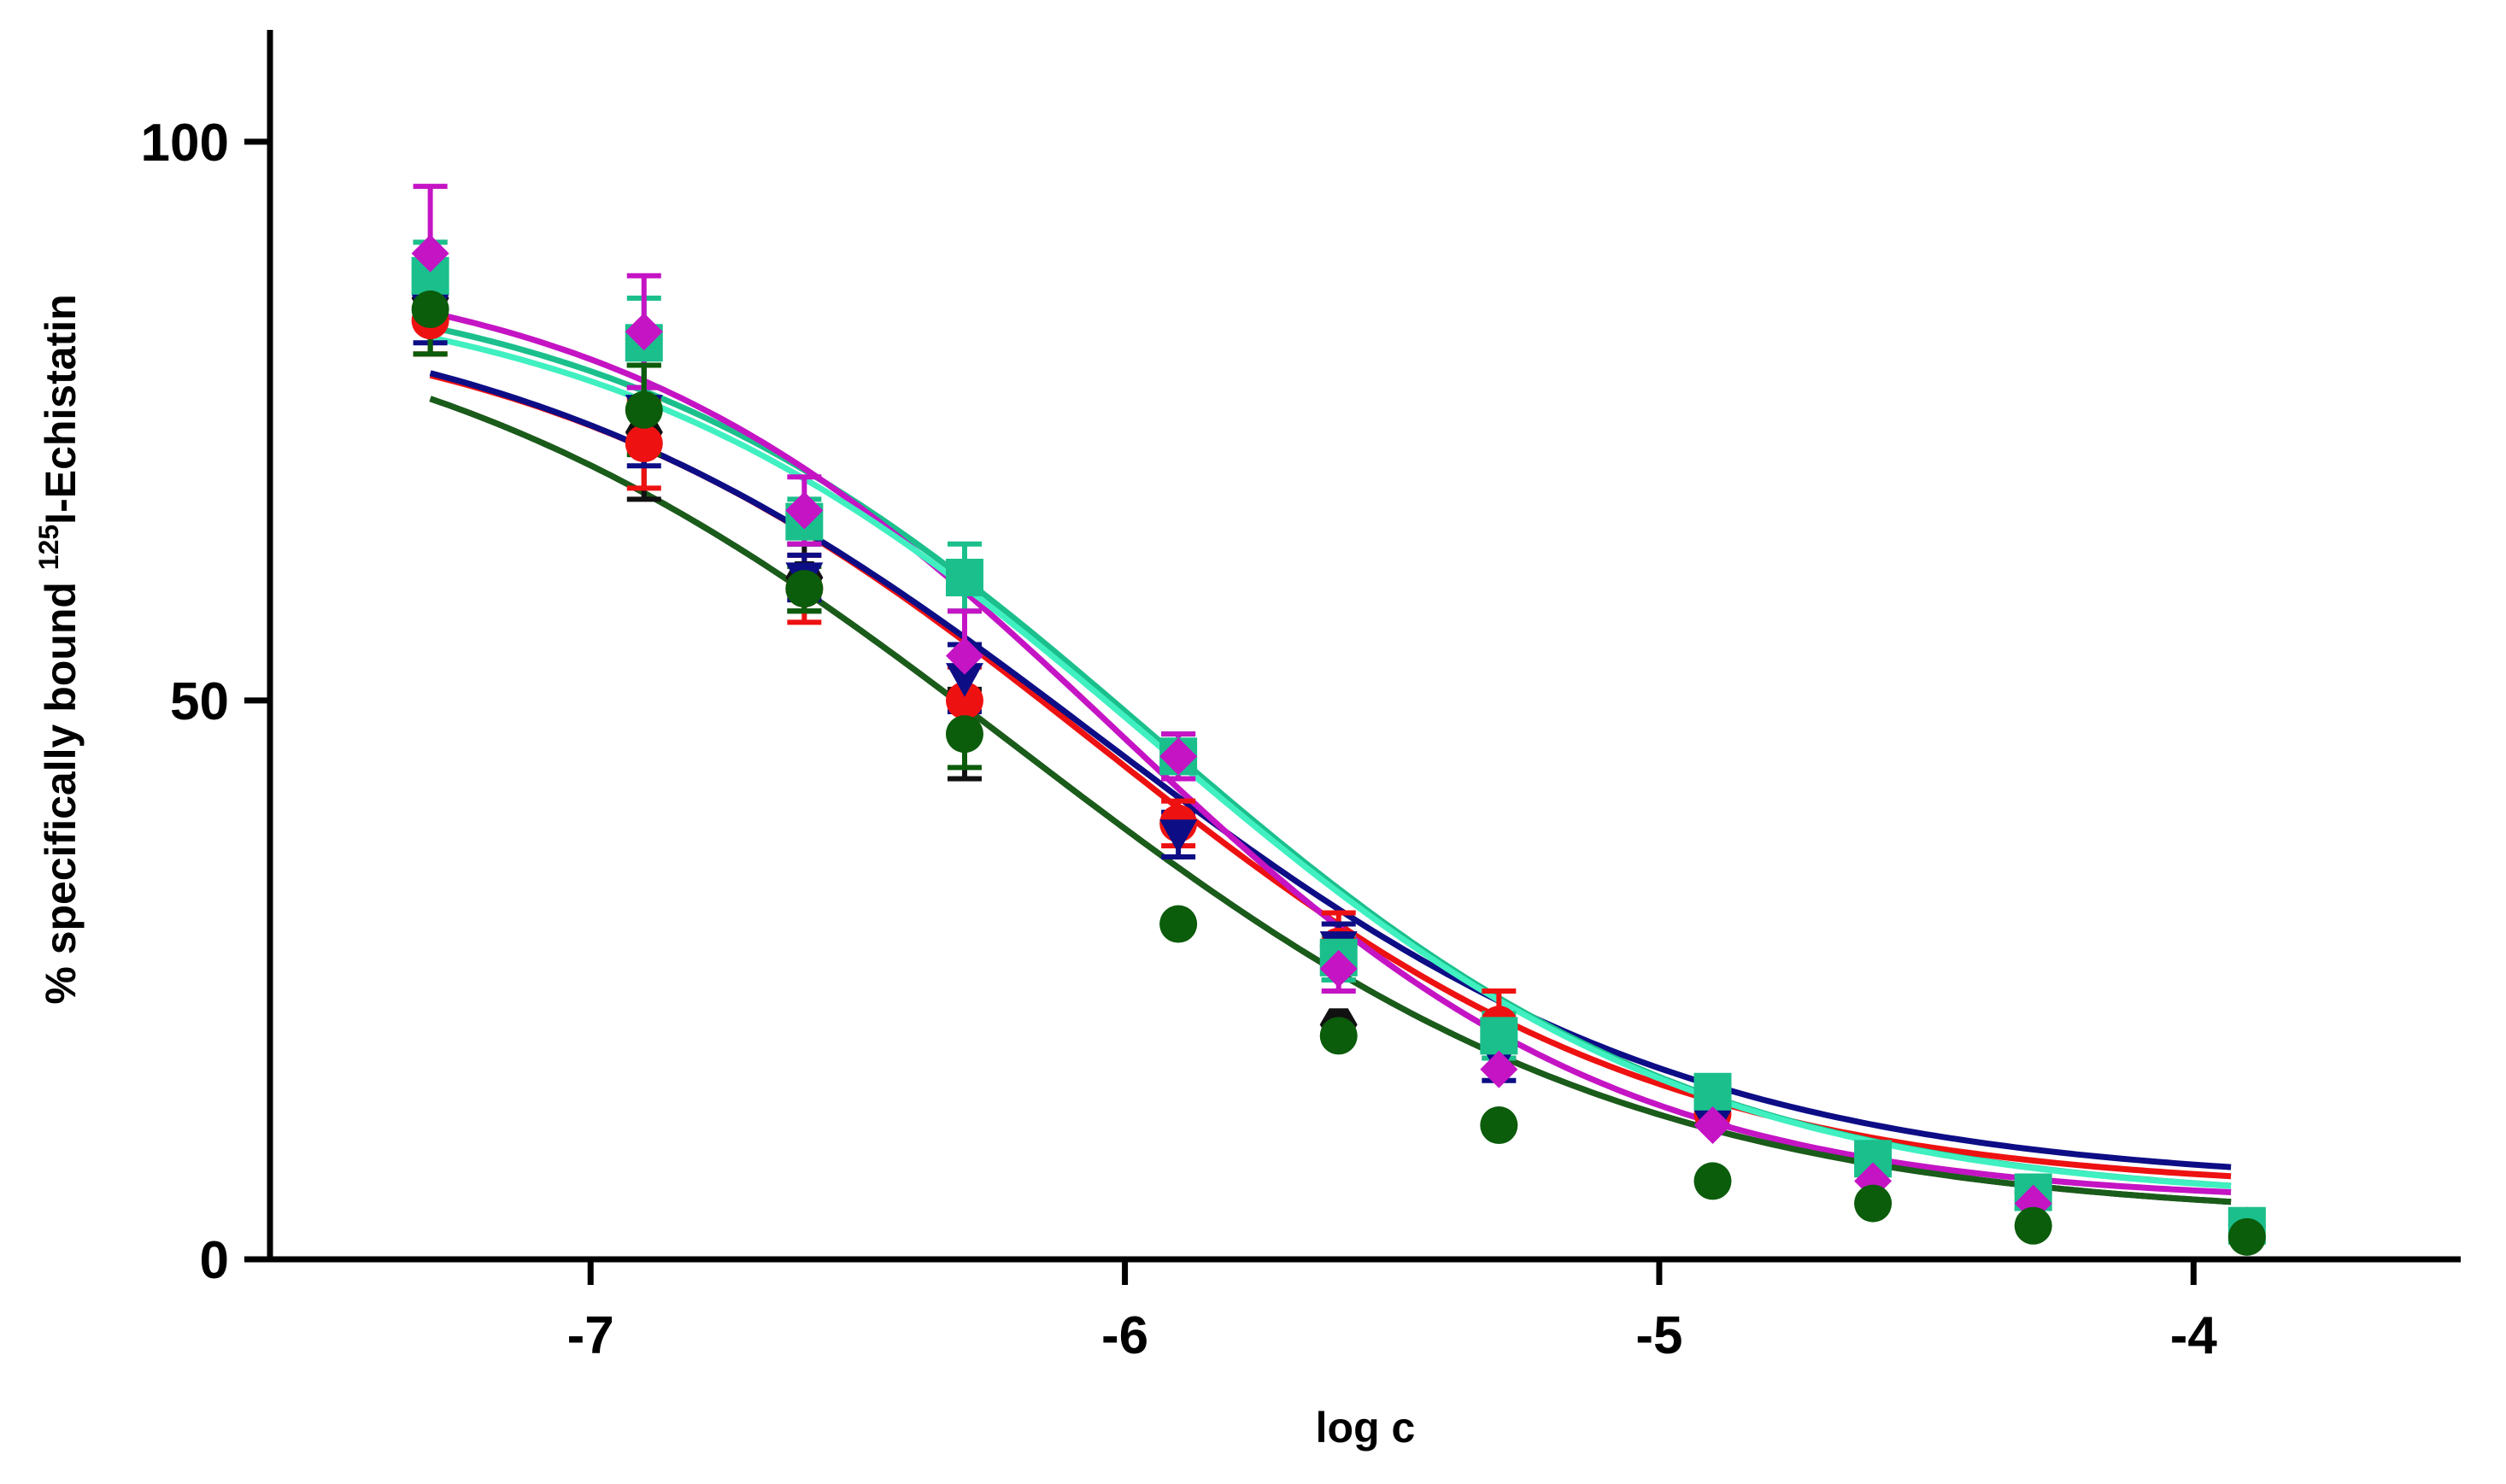  I want to click on y-tick-label: 50, so click(199, 701).